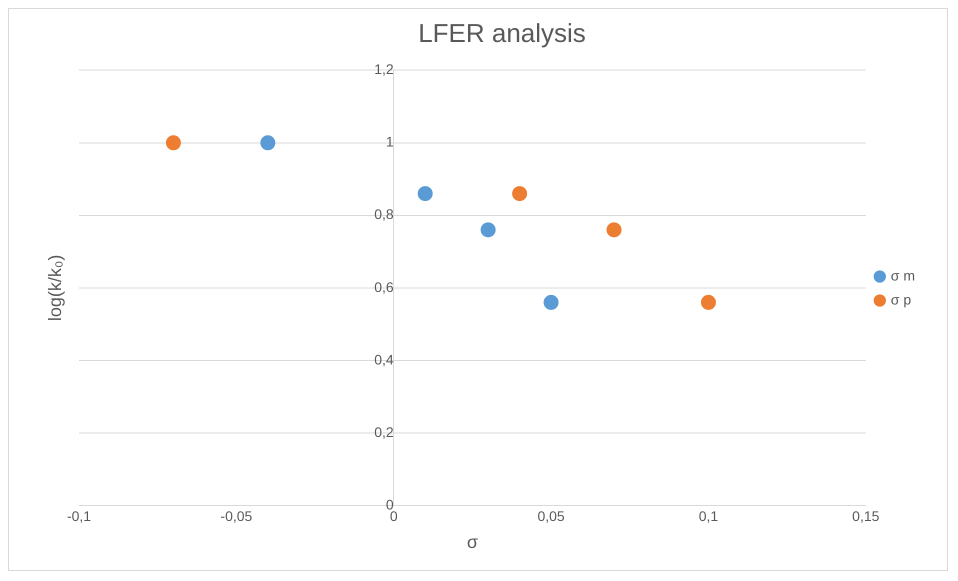 The width and height of the screenshot is (958, 581). Describe the element at coordinates (901, 299) in the screenshot. I see `legend-label: σ p` at that location.